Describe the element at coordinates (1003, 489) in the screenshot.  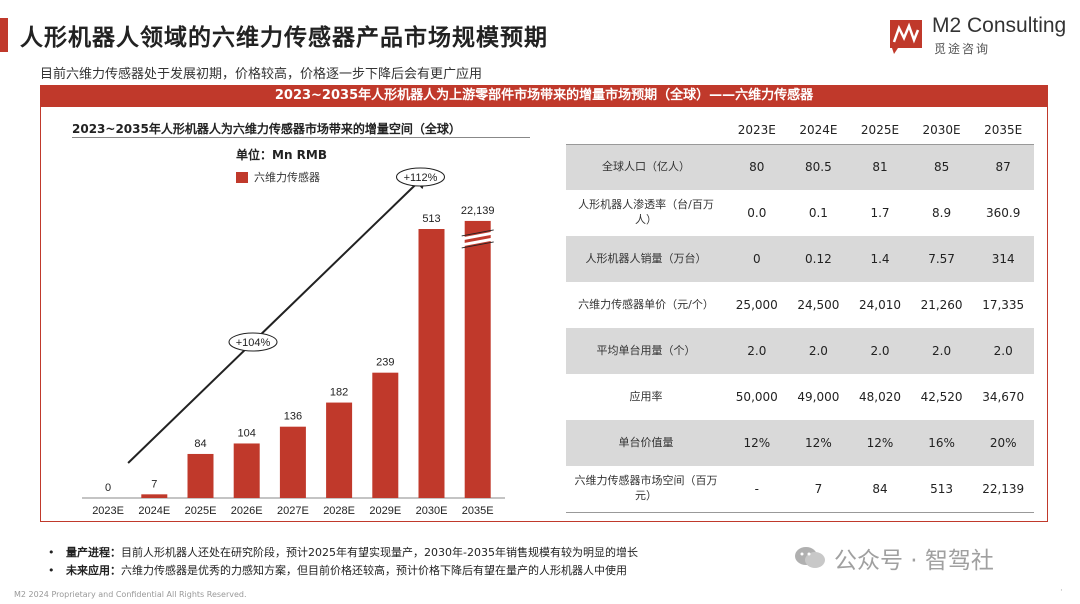
I see `table-cell: 22,139` at that location.